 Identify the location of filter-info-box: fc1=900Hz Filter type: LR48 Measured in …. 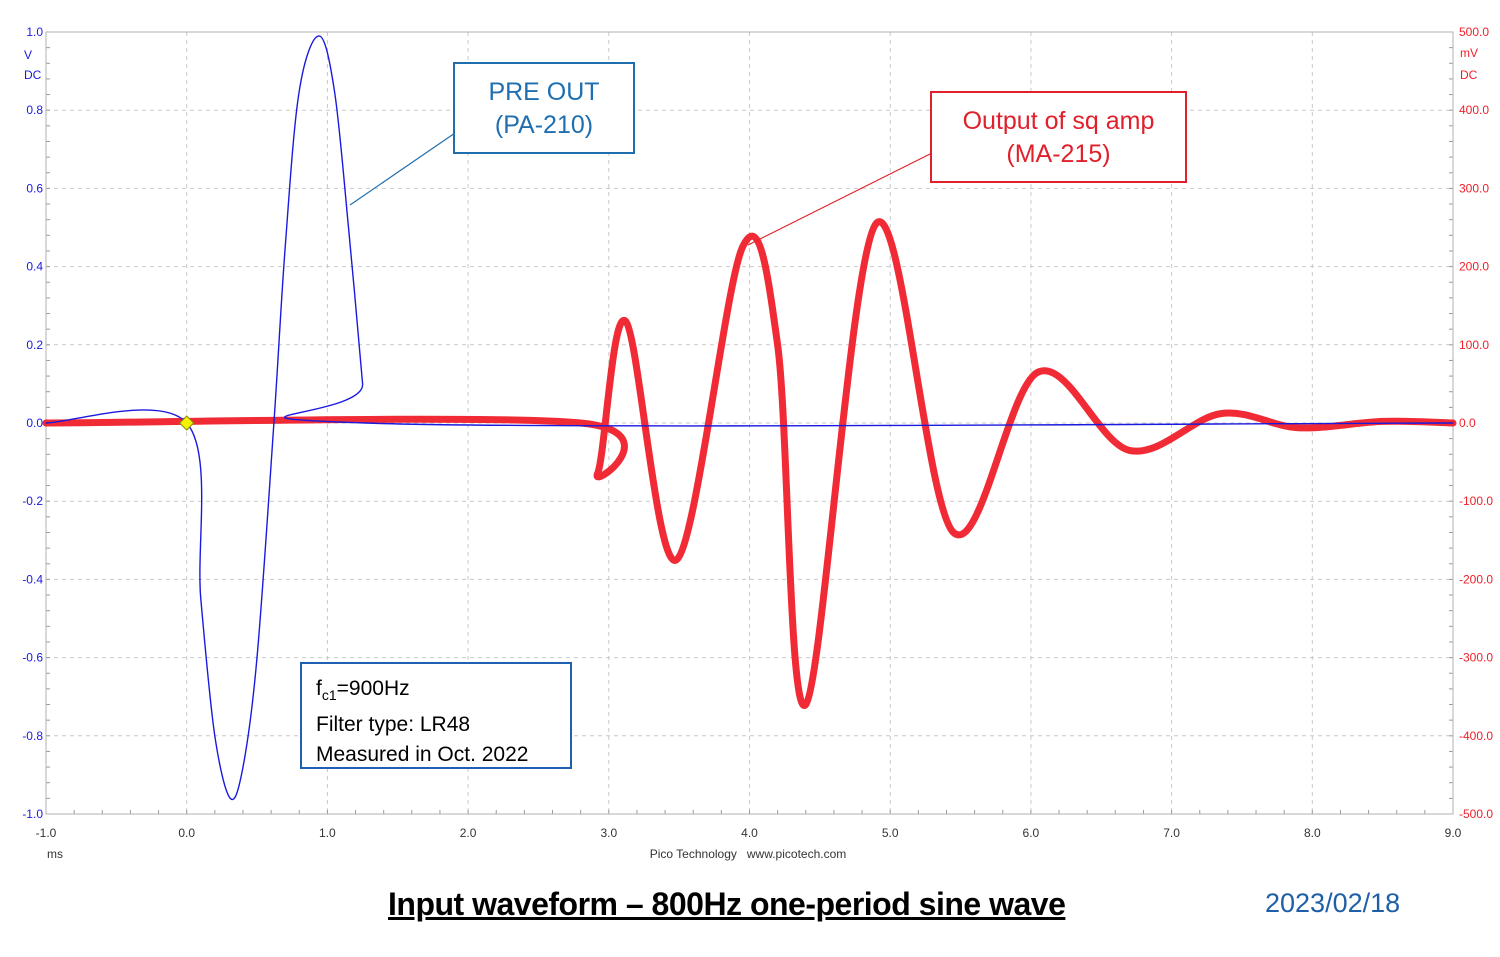
(436, 715).